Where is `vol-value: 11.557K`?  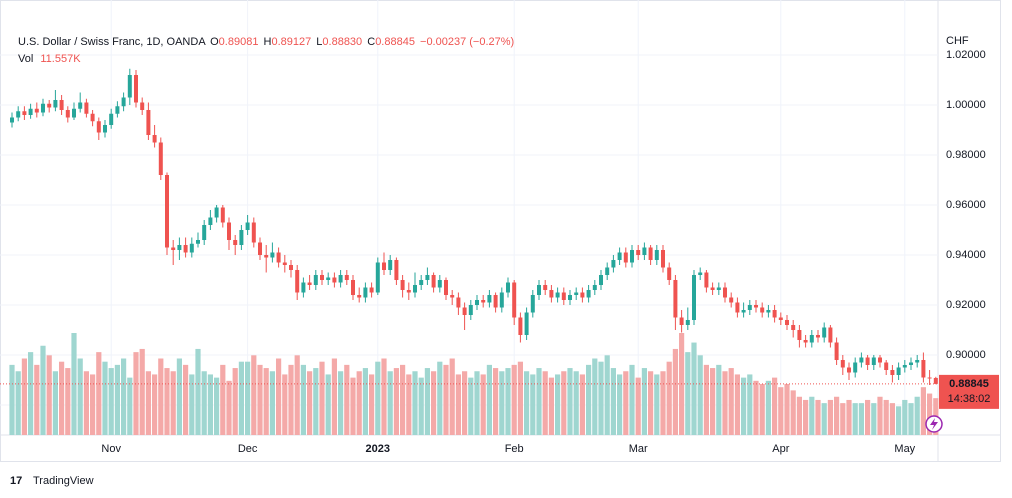 vol-value: 11.557K is located at coordinates (60, 59).